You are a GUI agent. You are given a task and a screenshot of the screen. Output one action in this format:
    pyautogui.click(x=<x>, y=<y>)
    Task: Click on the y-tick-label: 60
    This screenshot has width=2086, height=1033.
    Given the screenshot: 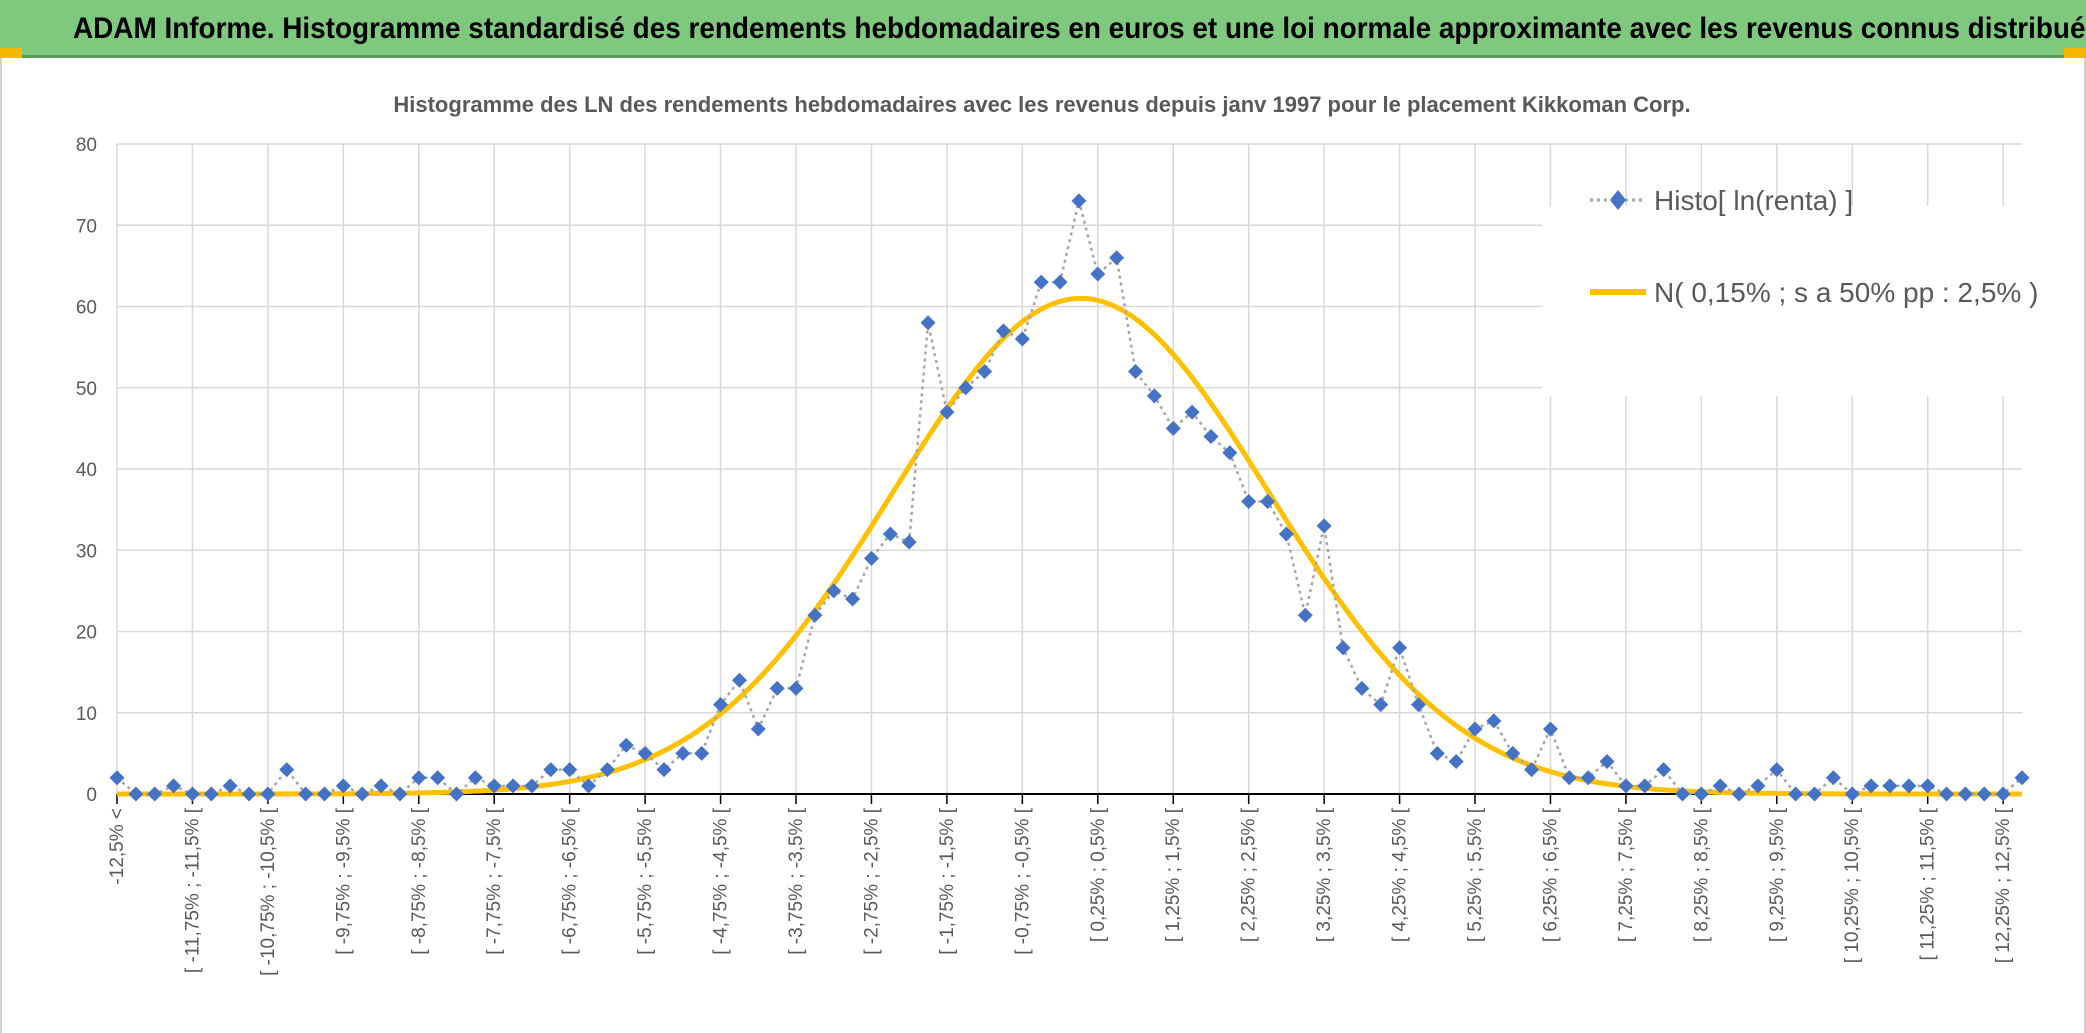 What is the action you would take?
    pyautogui.click(x=86, y=308)
    